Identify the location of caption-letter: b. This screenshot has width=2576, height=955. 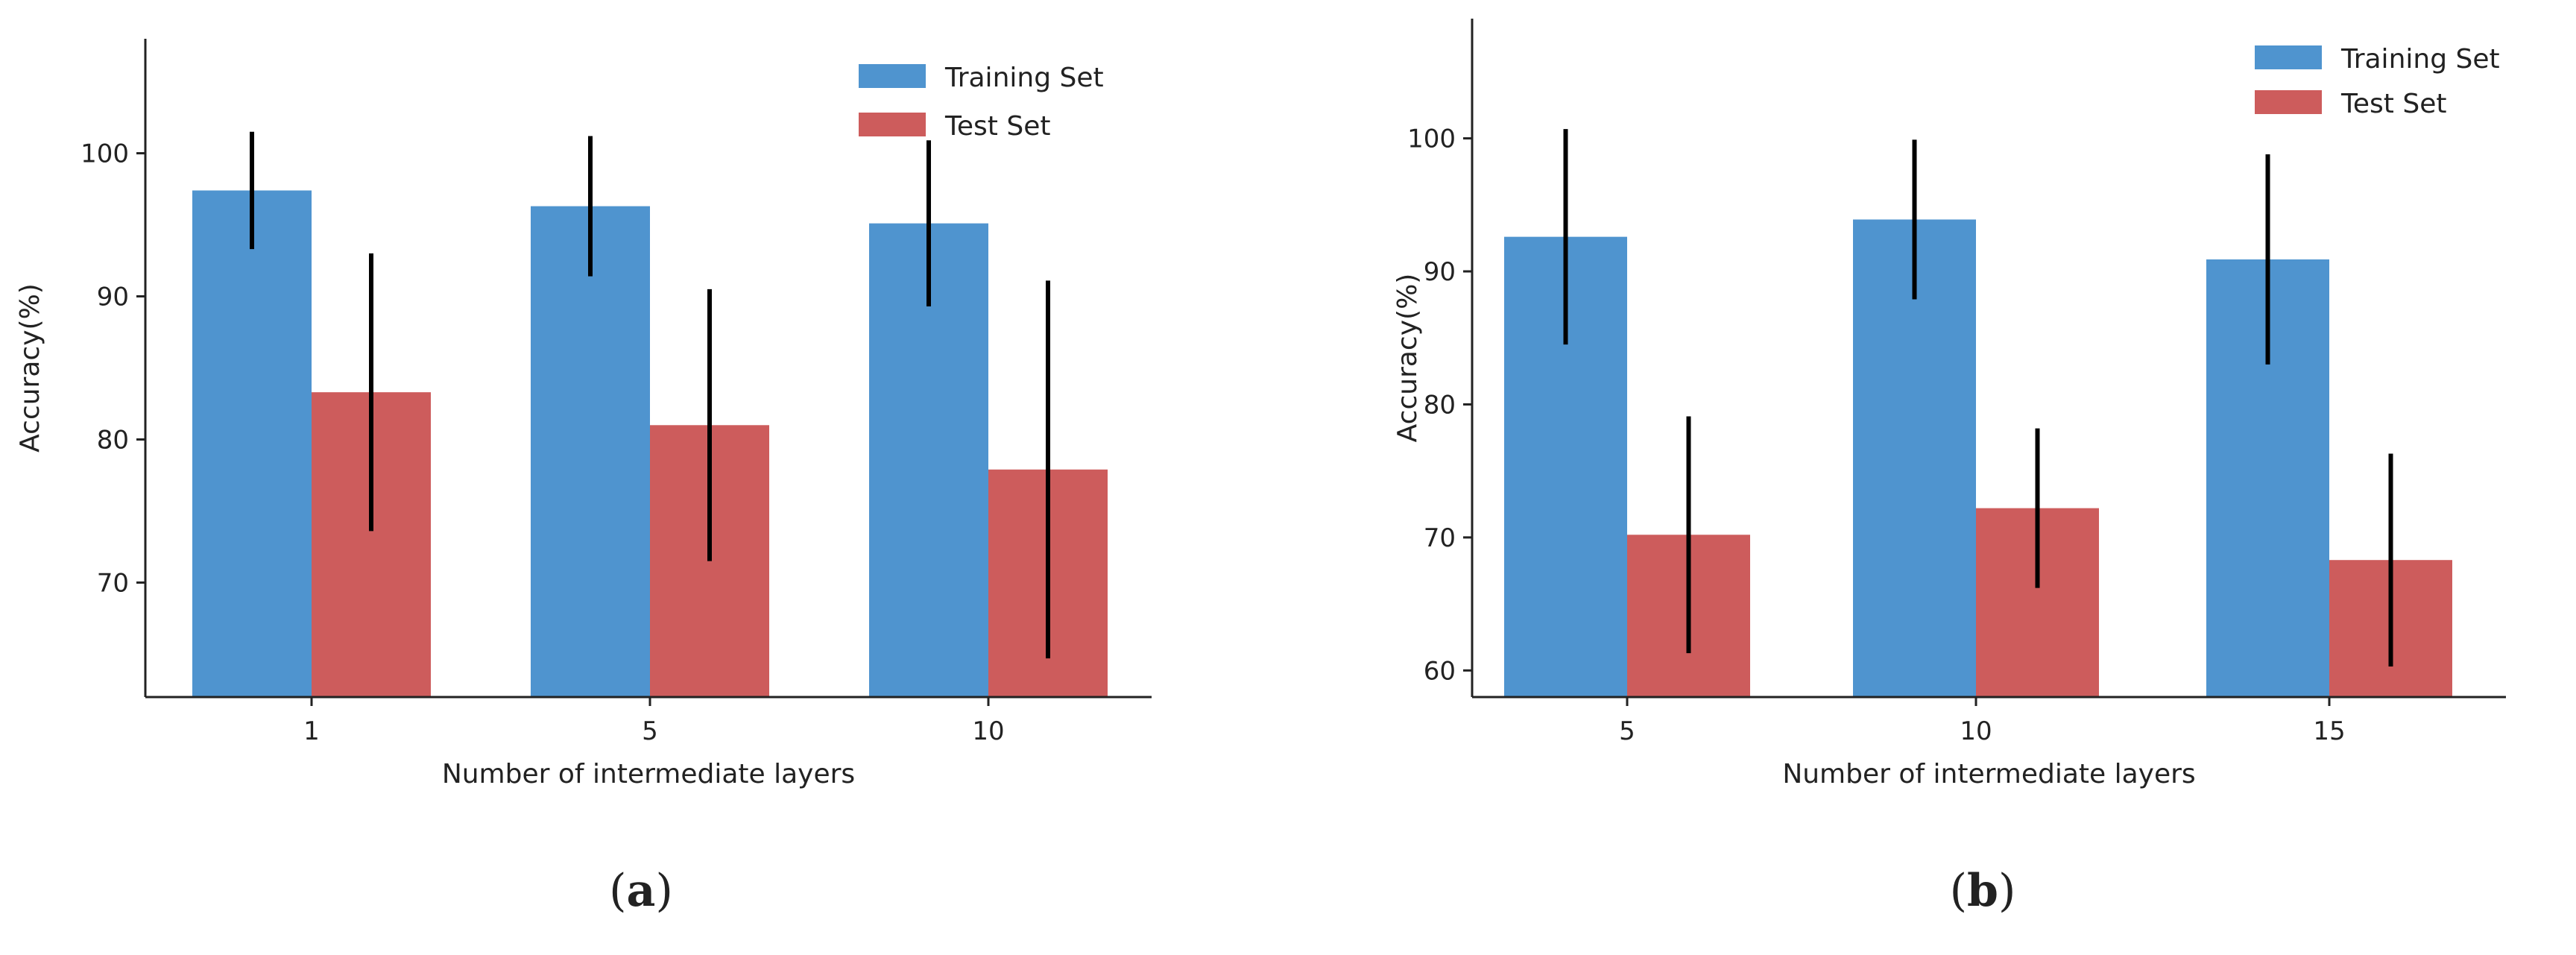
(1983, 891).